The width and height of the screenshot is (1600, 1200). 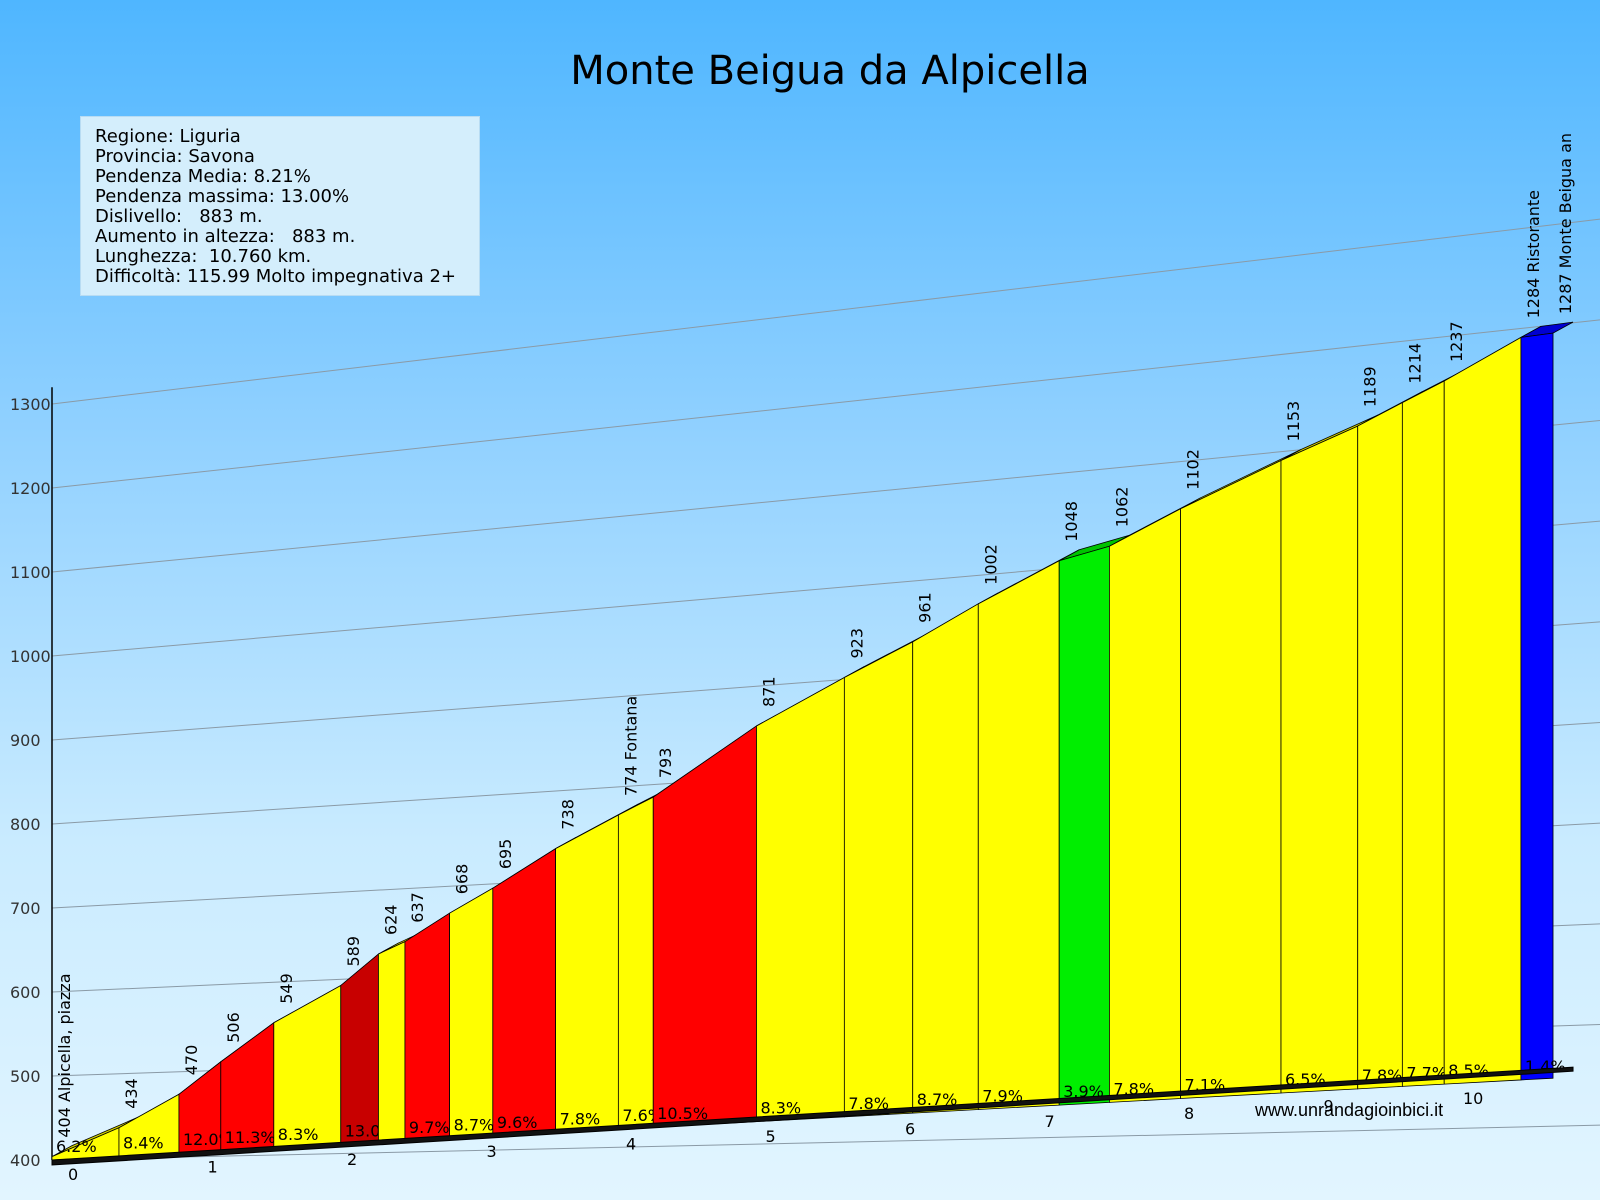 What do you see at coordinates (203, 176) in the screenshot?
I see `info-line-pendenza-media: Pendenza Media: 8.21%` at bounding box center [203, 176].